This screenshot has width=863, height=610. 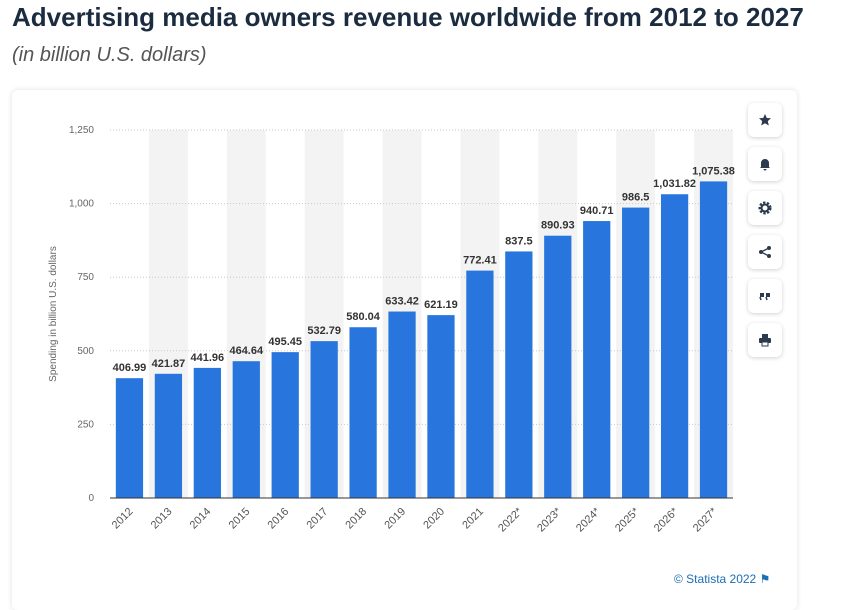 I want to click on flag-icon: ⚑, so click(x=765, y=579).